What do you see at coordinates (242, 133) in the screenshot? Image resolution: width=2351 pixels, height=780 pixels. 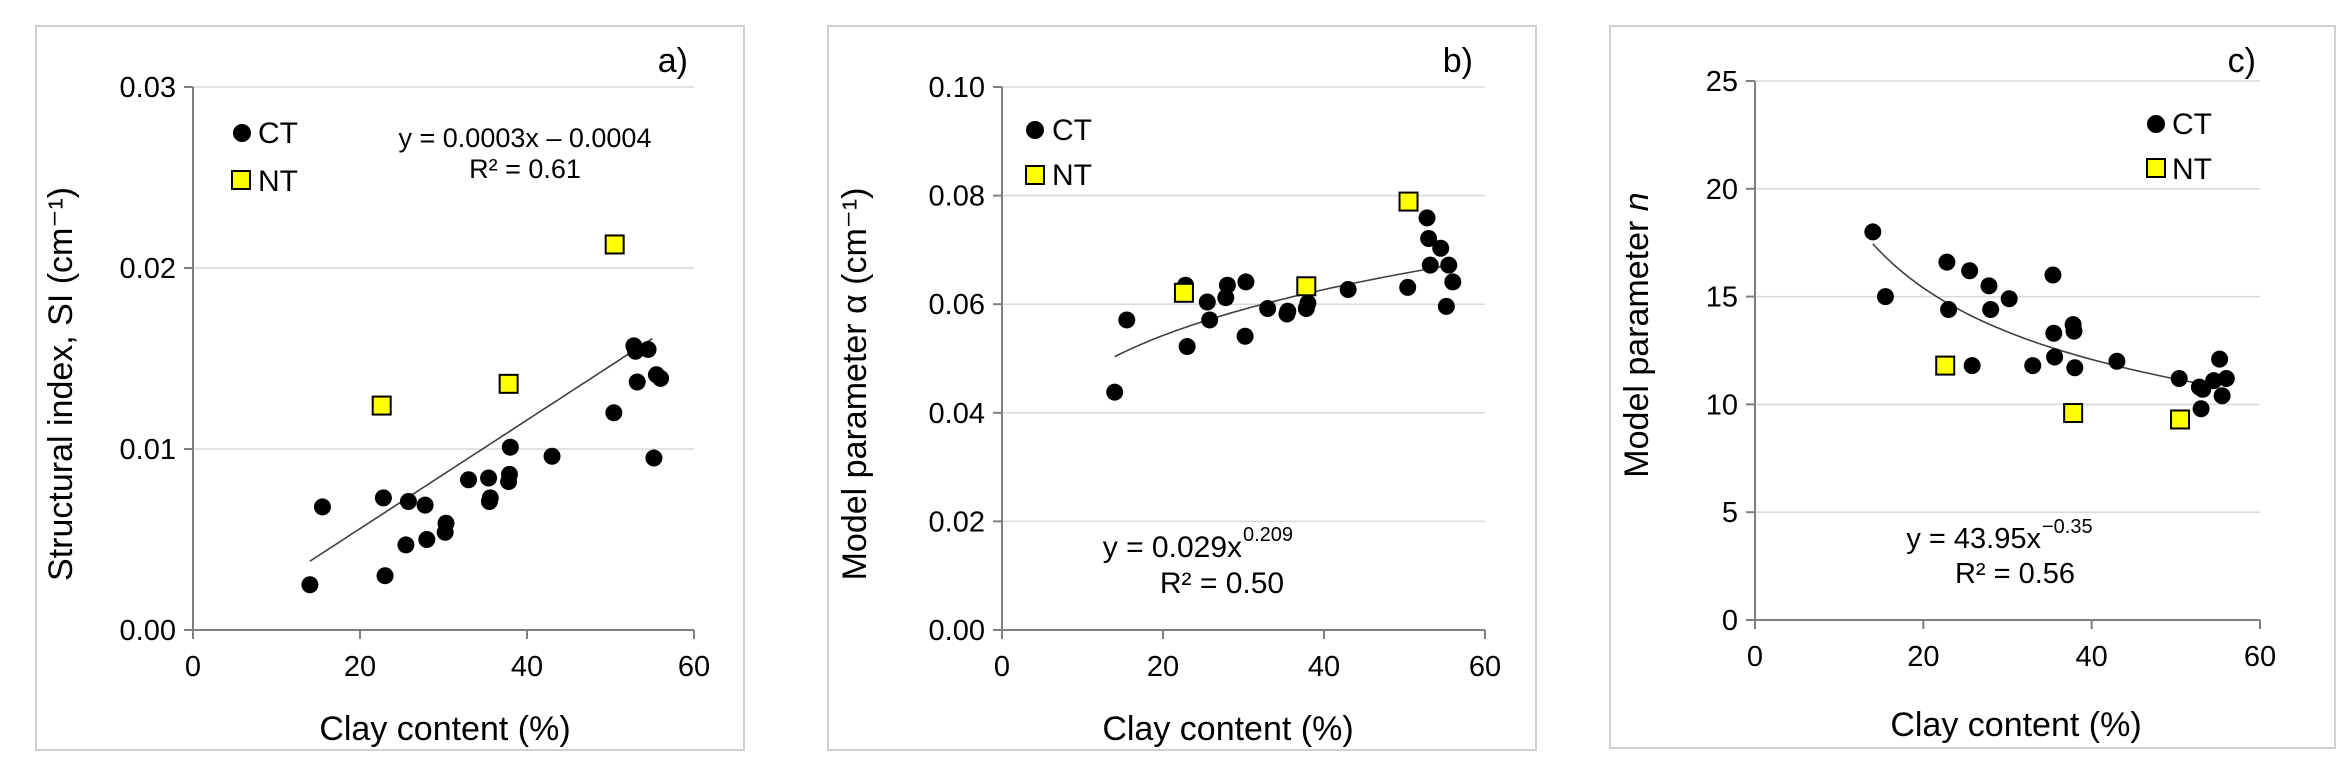 I see `legend-ct-marker` at bounding box center [242, 133].